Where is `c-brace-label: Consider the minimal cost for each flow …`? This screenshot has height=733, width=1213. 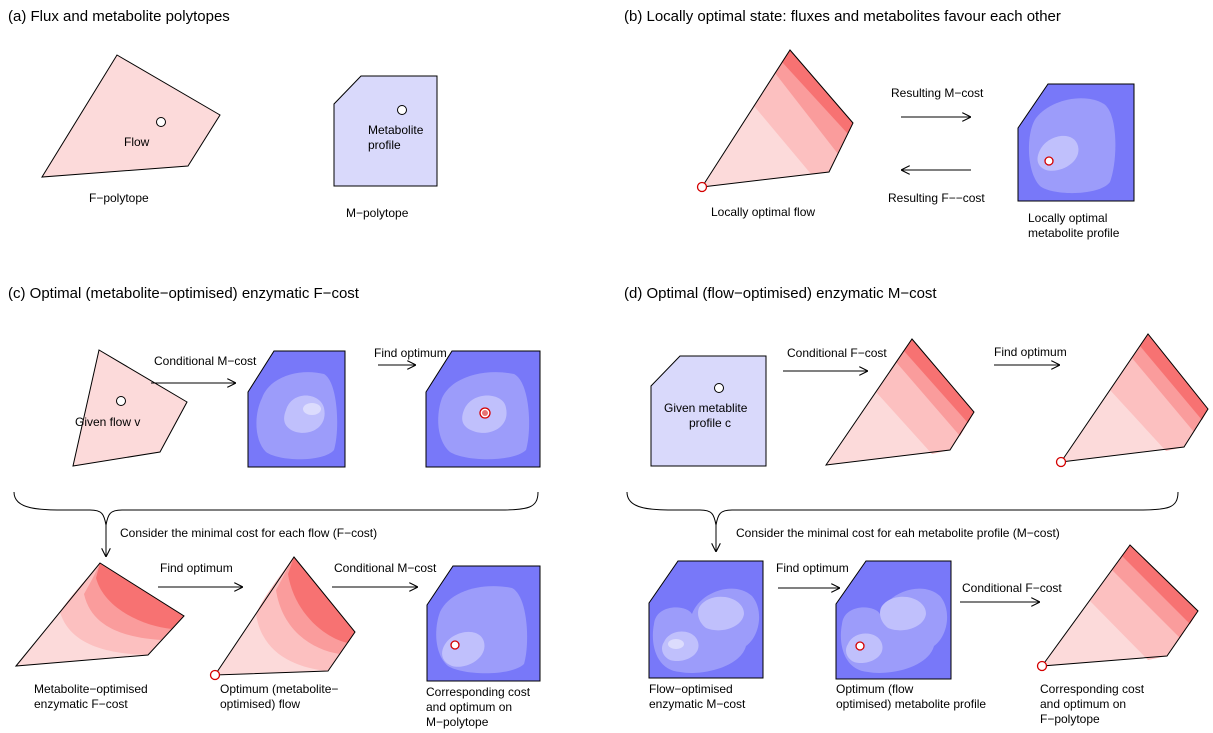 c-brace-label: Consider the minimal cost for each flow … is located at coordinates (248, 533).